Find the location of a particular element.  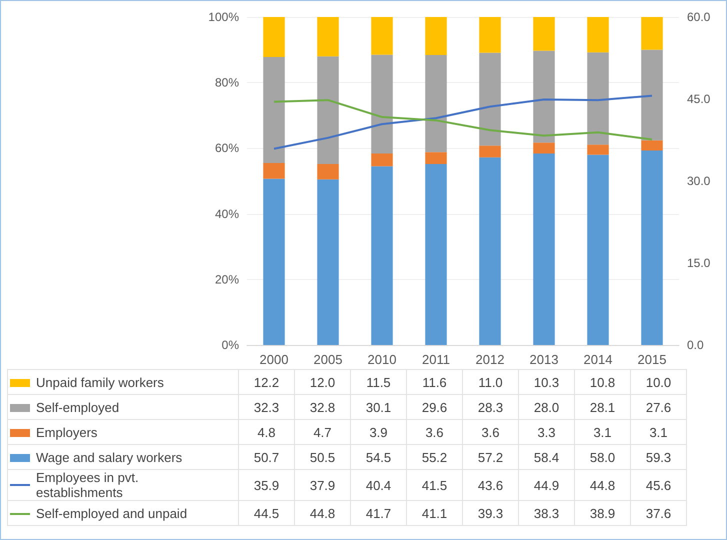

data-label: 45.6 is located at coordinates (658, 485).